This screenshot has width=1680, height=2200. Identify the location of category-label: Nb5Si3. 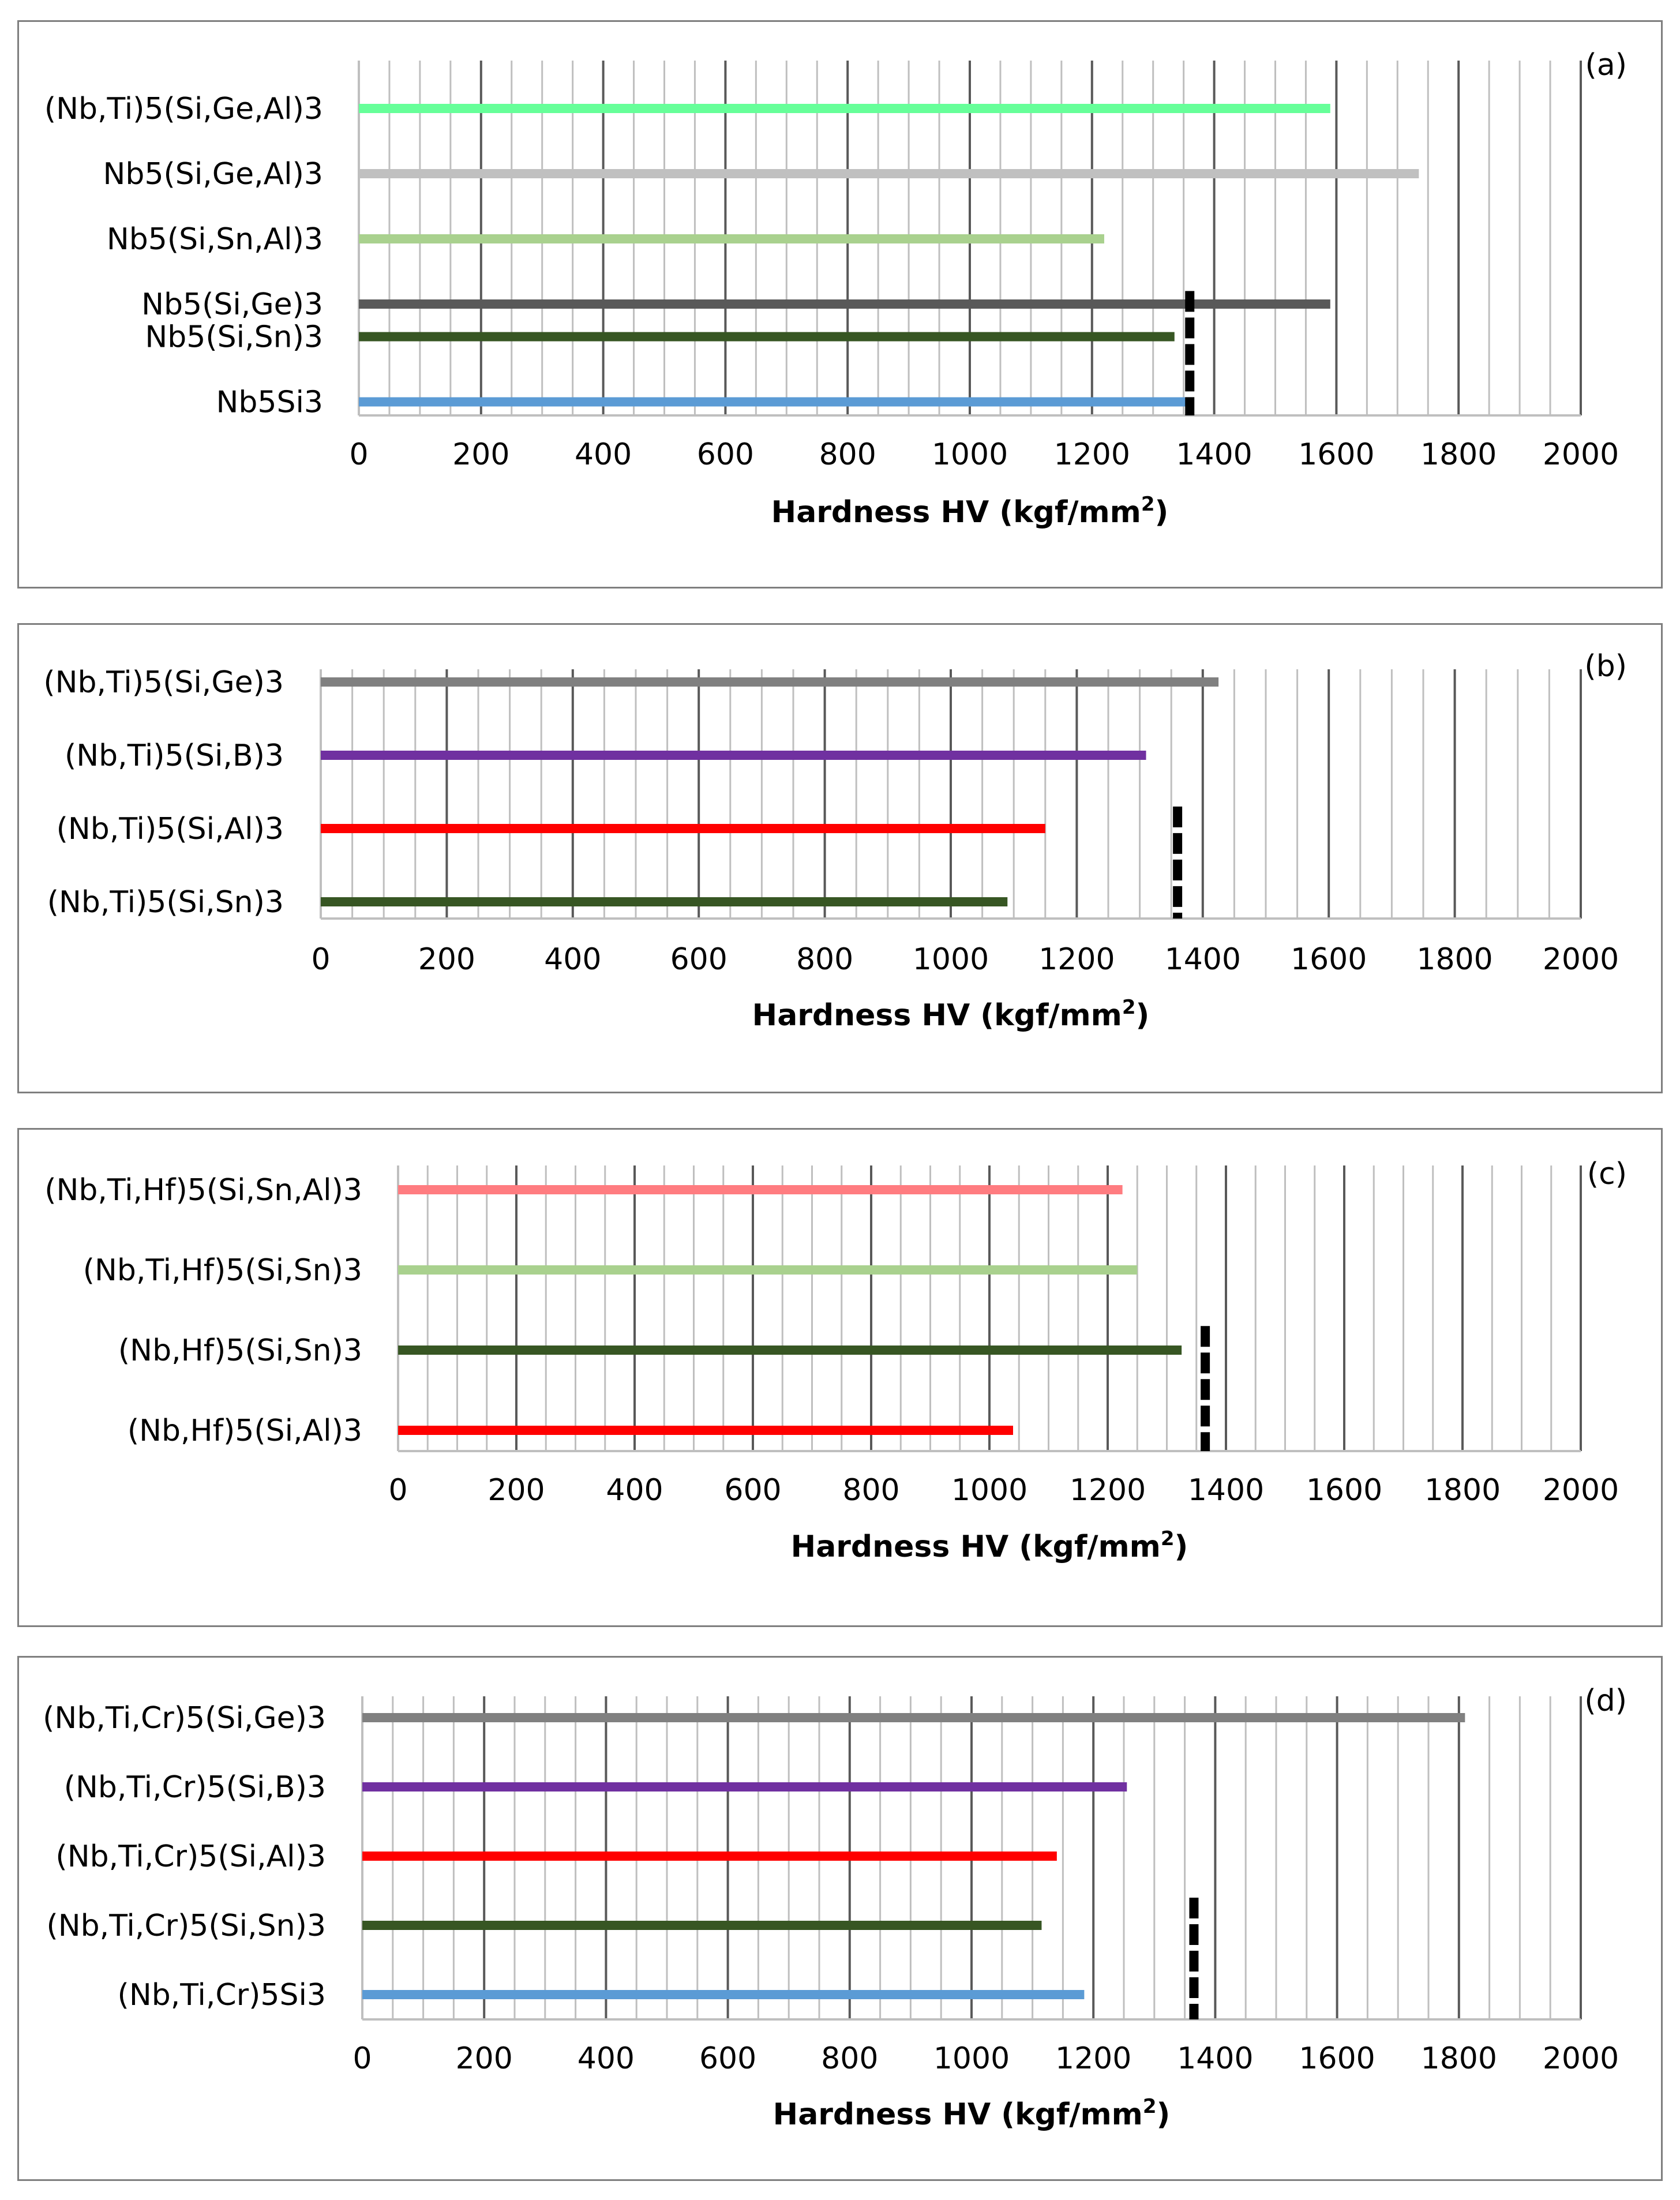
(269, 402).